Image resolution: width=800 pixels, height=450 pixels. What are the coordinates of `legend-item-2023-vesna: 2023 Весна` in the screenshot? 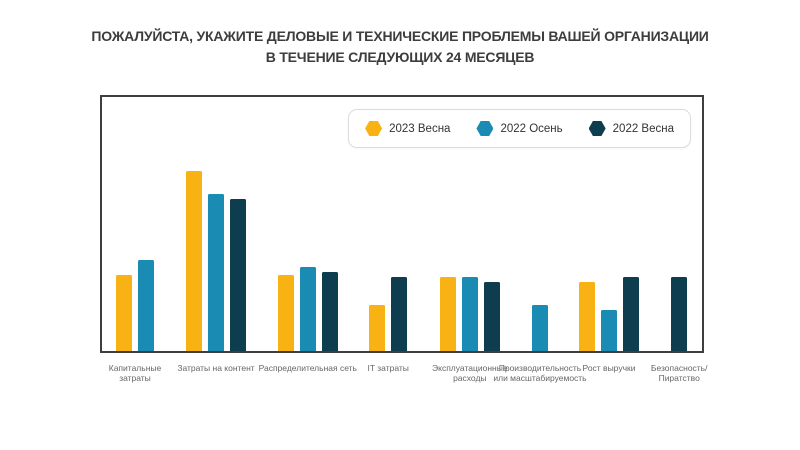 It's located at (407, 128).